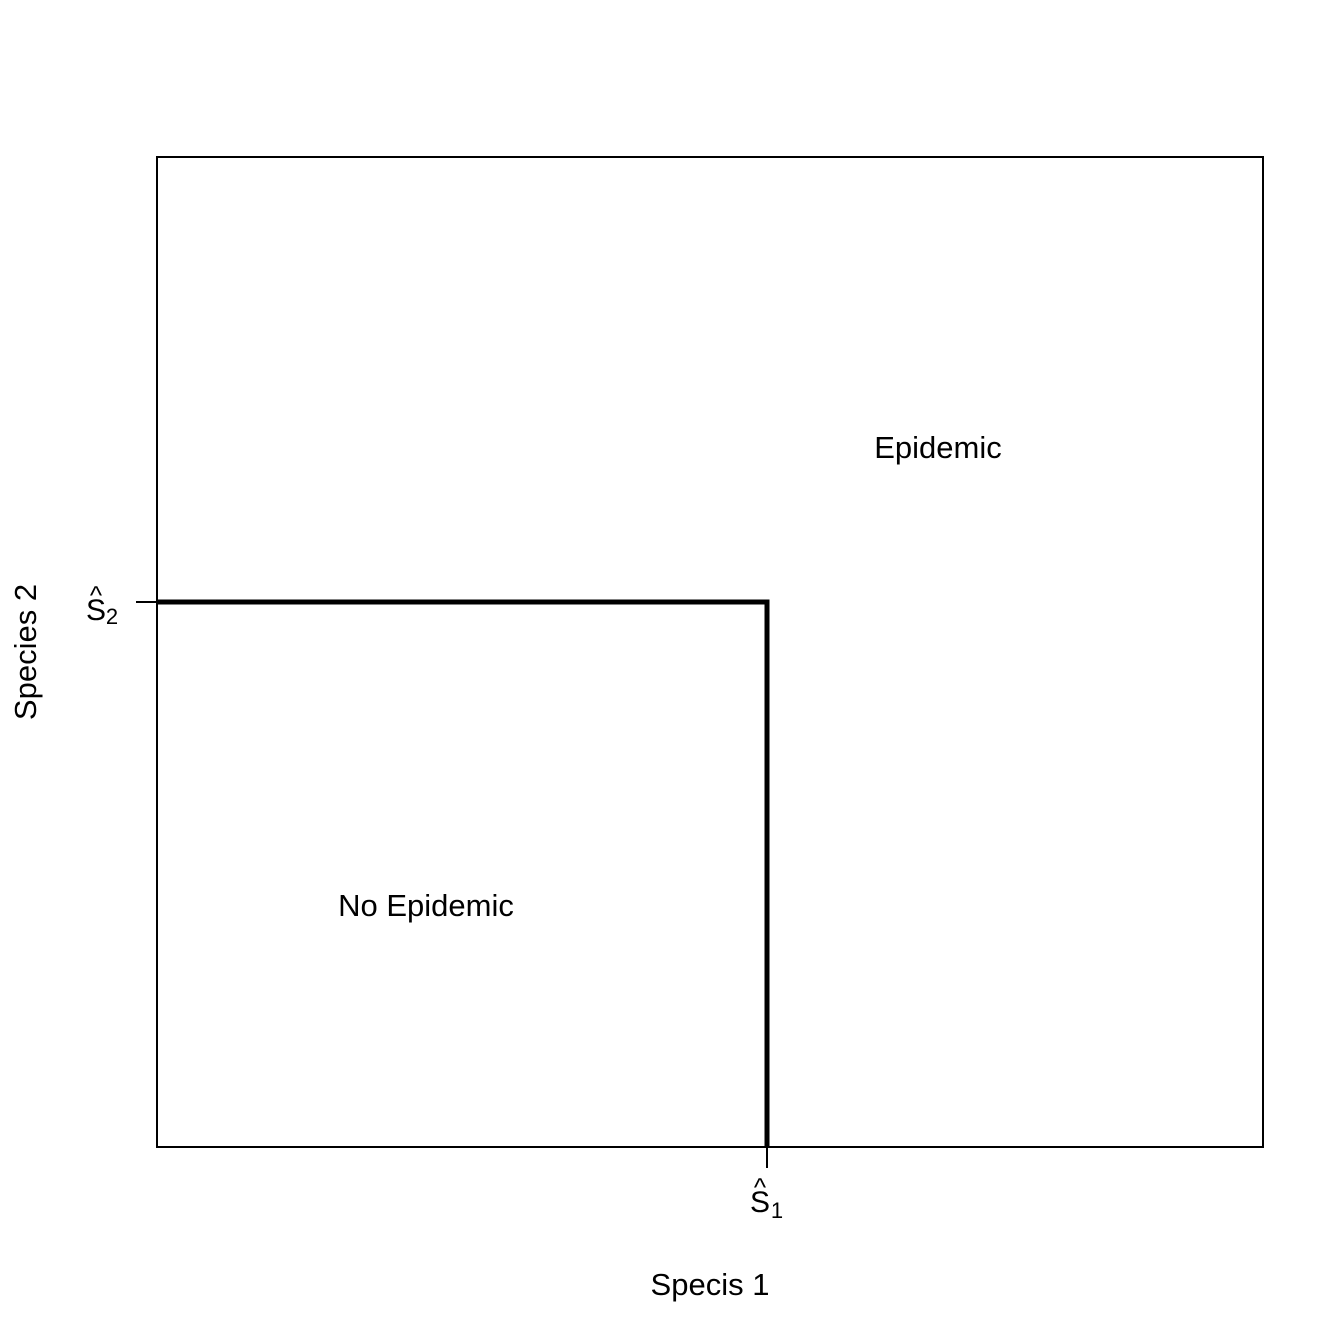 The width and height of the screenshot is (1344, 1344). What do you see at coordinates (426, 905) in the screenshot?
I see `region-label-no-epidemic: No Epidemic` at bounding box center [426, 905].